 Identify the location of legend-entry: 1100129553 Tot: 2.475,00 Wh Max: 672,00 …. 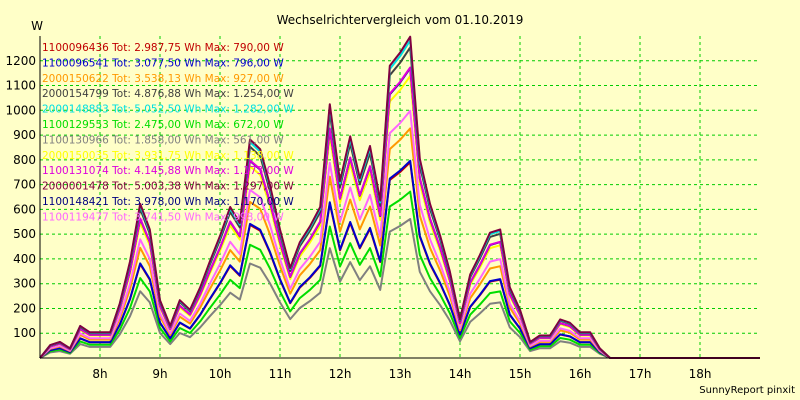
(163, 125).